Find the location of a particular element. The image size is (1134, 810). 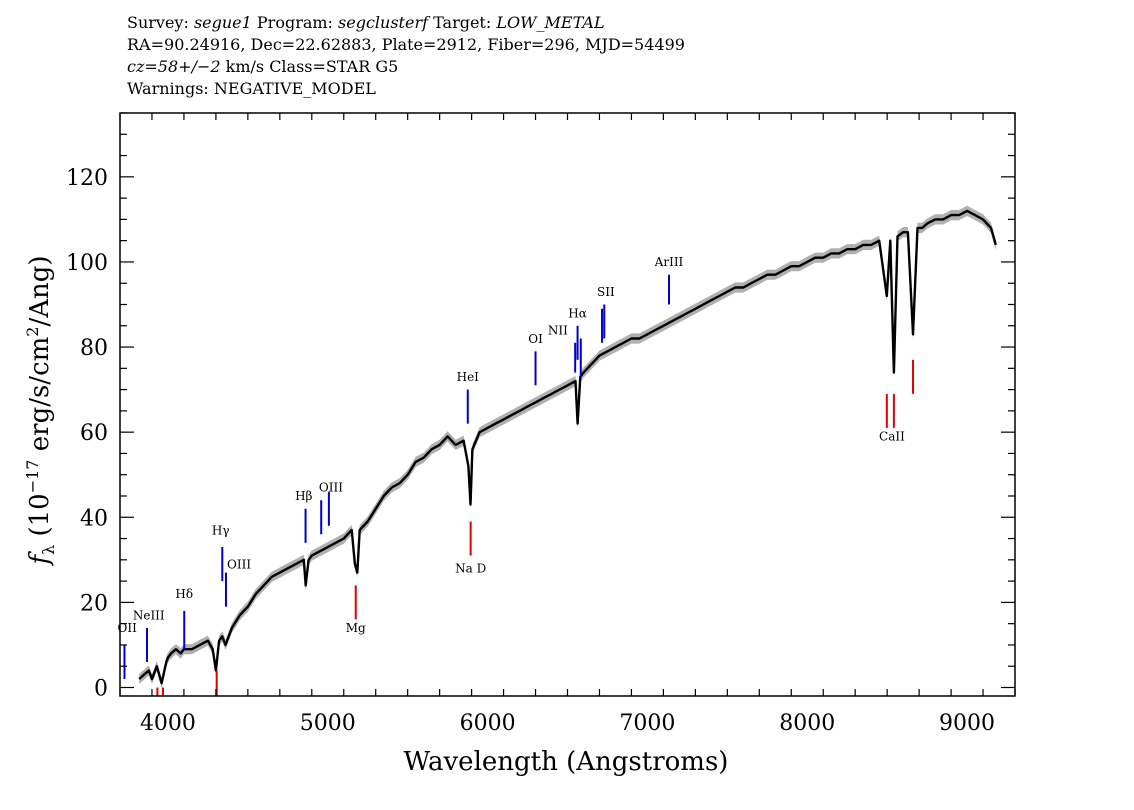

header-survey-part: segclusterf is located at coordinates (383, 22).